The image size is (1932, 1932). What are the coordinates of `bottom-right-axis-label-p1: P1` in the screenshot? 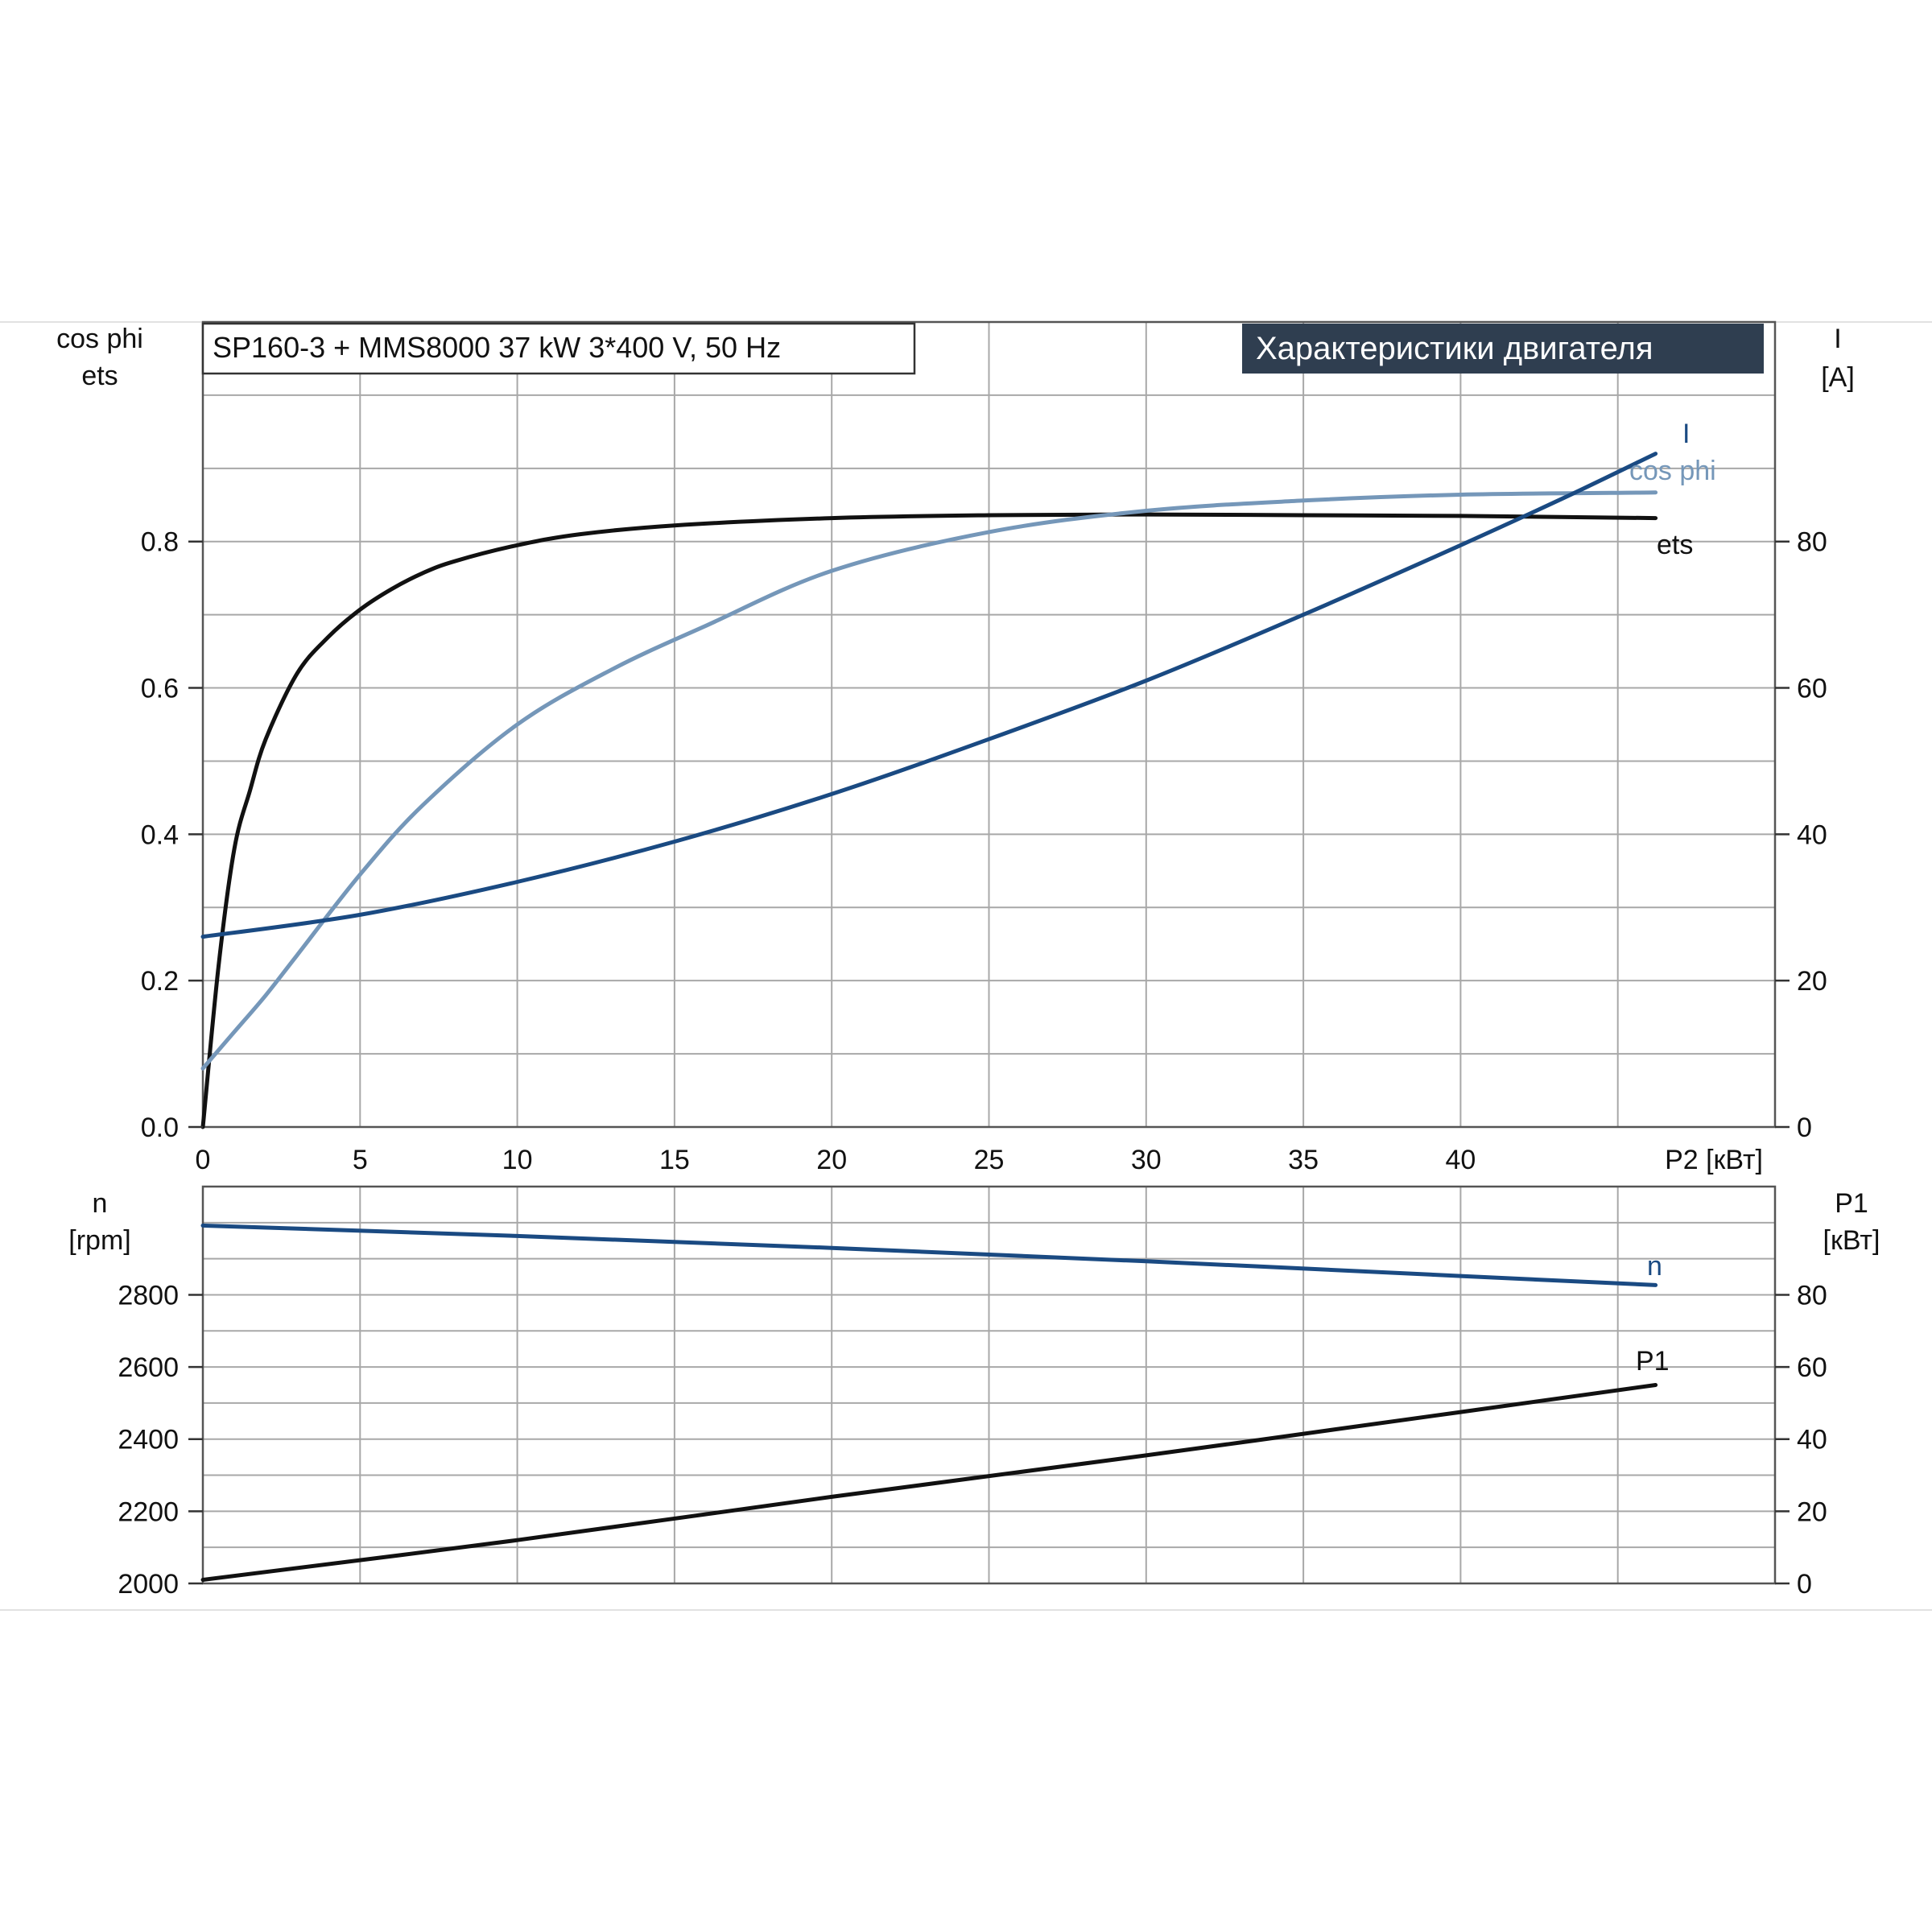 It's located at (1851, 1203).